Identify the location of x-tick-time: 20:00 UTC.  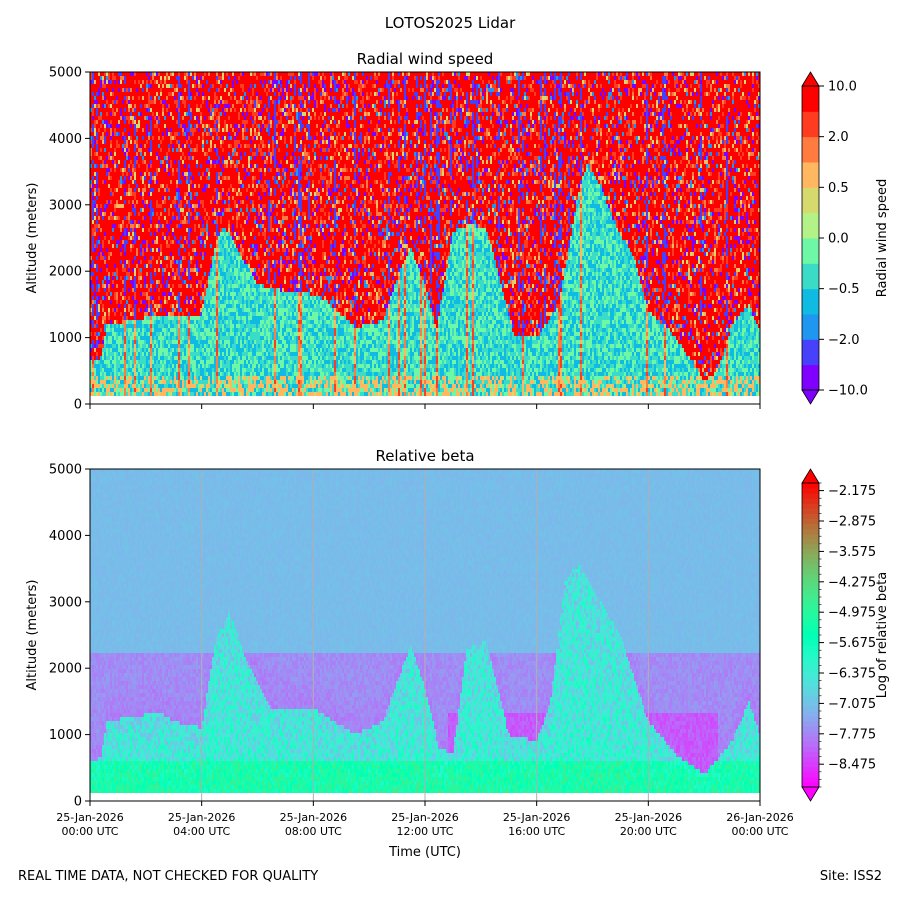
(648, 831).